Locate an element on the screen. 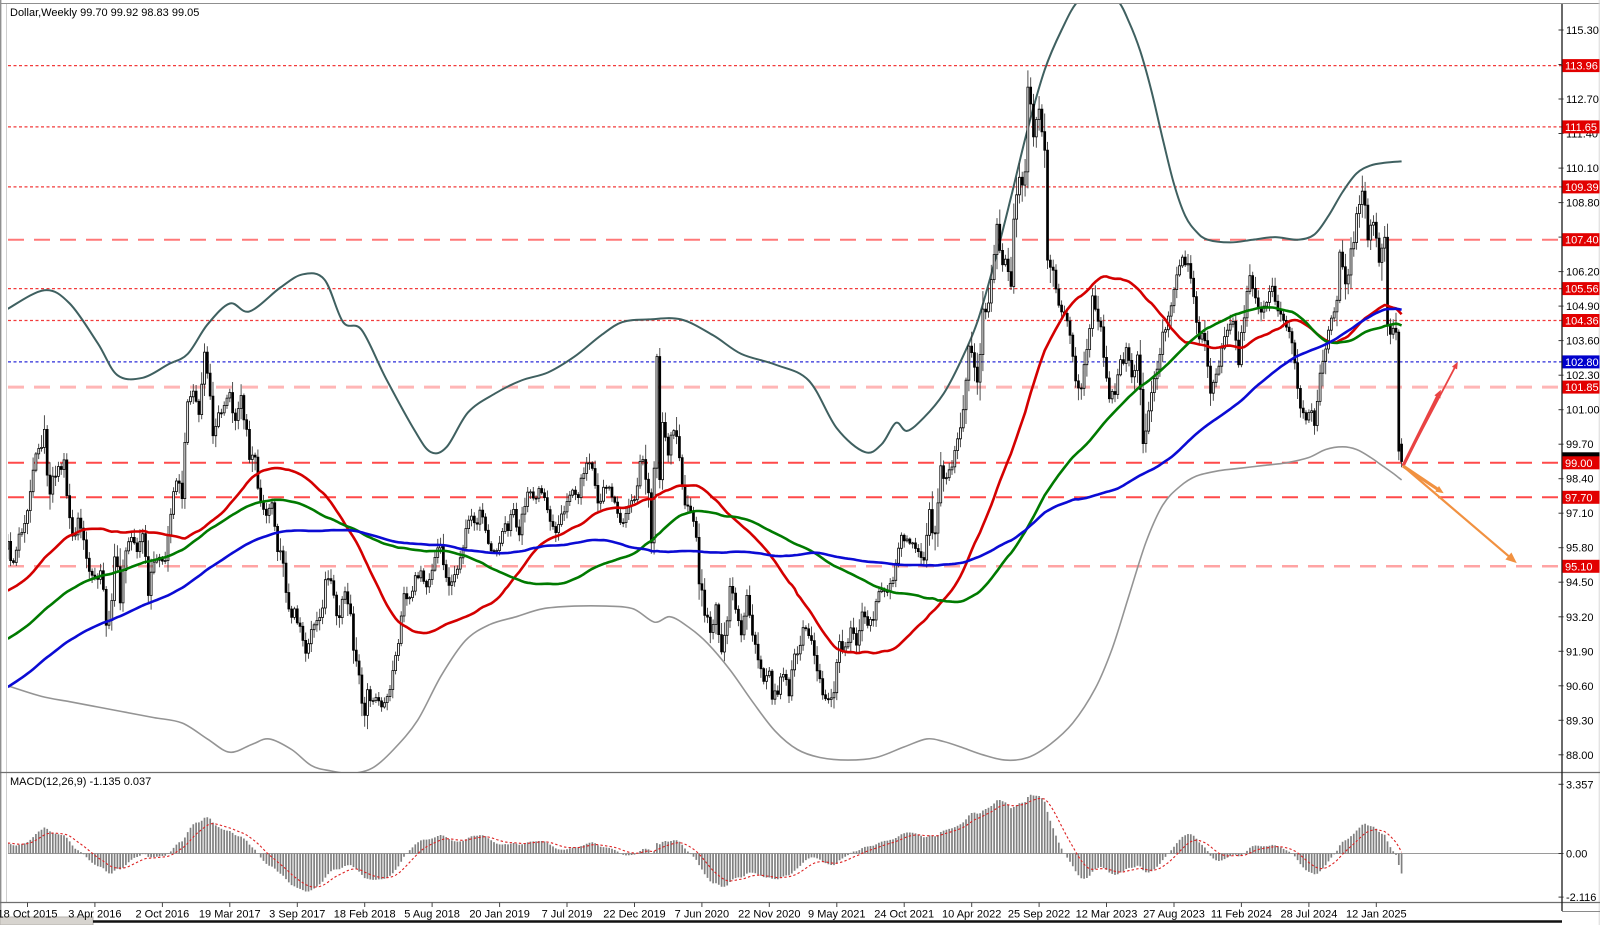  date-label: 9 May 2021 is located at coordinates (836, 915).